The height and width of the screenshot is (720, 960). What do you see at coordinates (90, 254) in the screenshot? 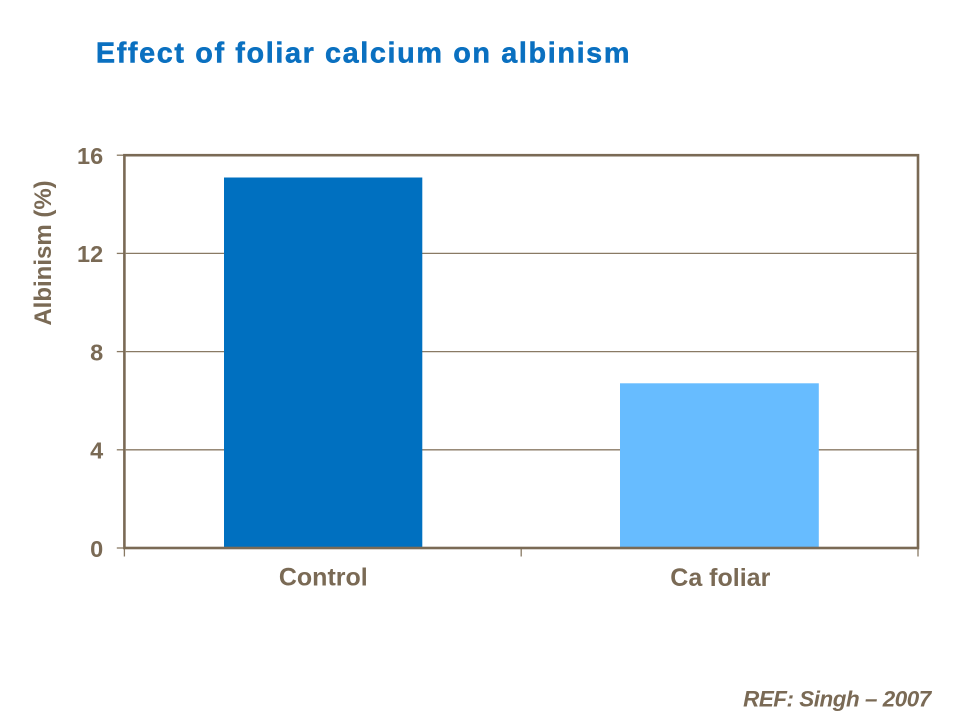
I see `svg-text: 12` at bounding box center [90, 254].